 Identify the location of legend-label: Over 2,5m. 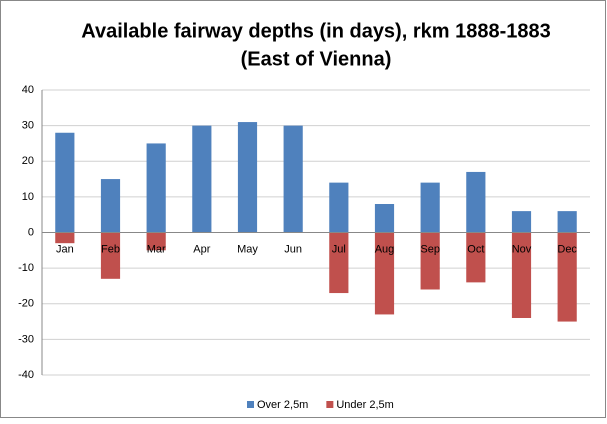
(282, 405).